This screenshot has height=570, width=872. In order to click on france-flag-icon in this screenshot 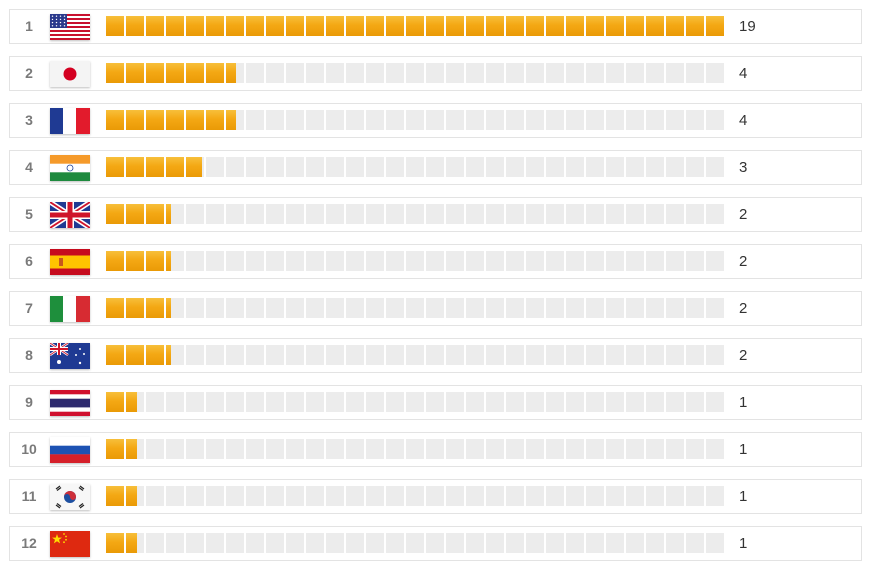, I will do `click(70, 121)`.